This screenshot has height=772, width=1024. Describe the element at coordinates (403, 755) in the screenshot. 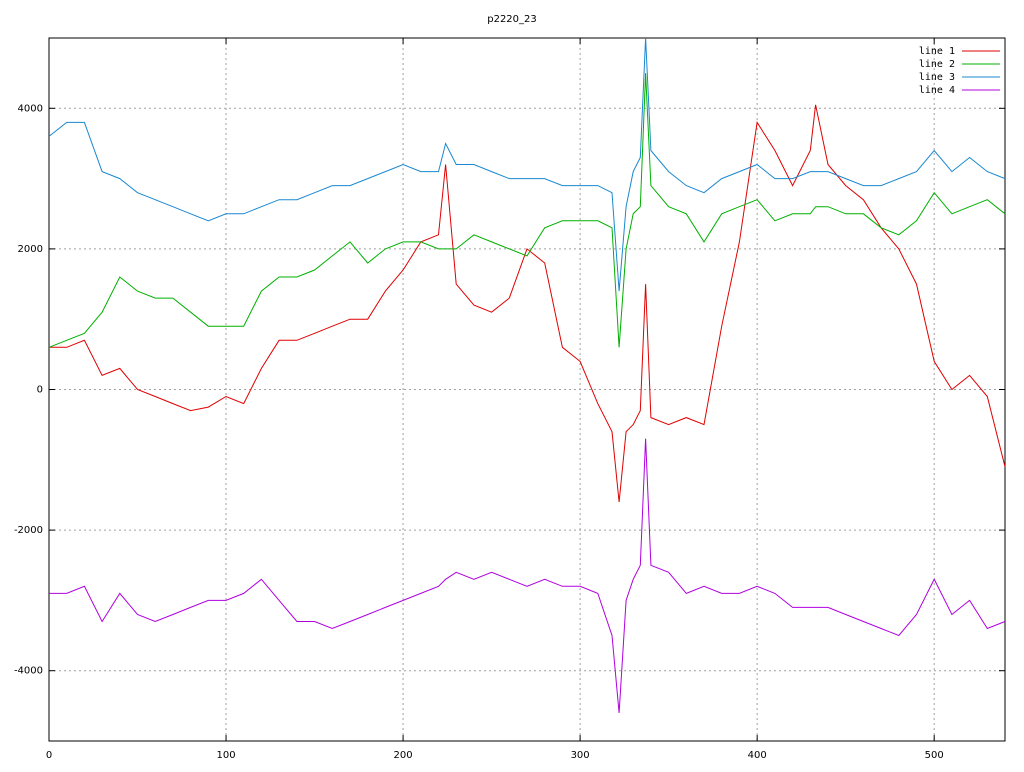

I see `x-tick-label: 200` at that location.